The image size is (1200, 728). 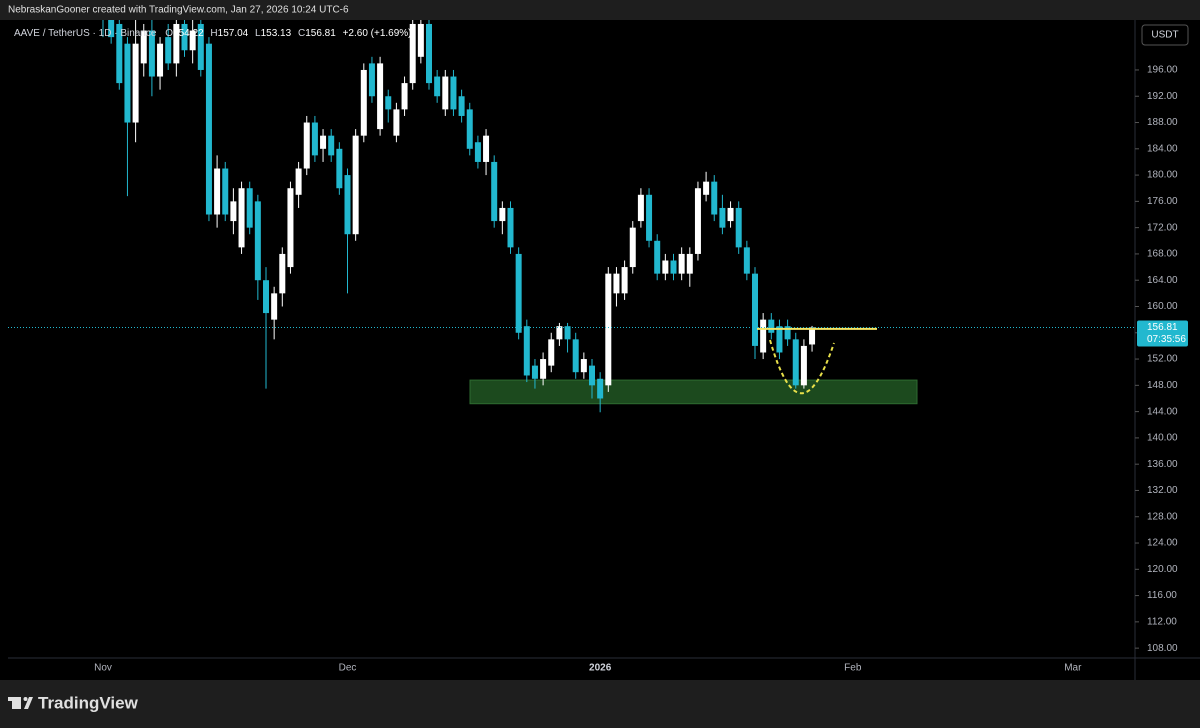 I want to click on countdown: 07:35:56, so click(x=1166, y=339).